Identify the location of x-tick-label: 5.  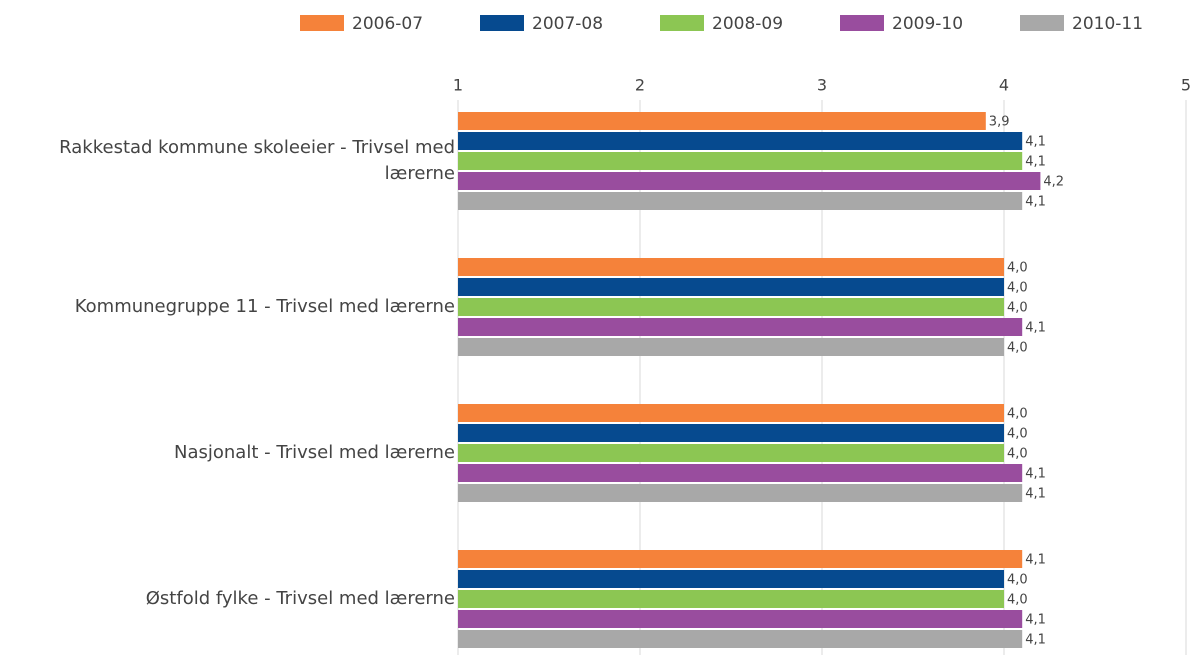
(1186, 85).